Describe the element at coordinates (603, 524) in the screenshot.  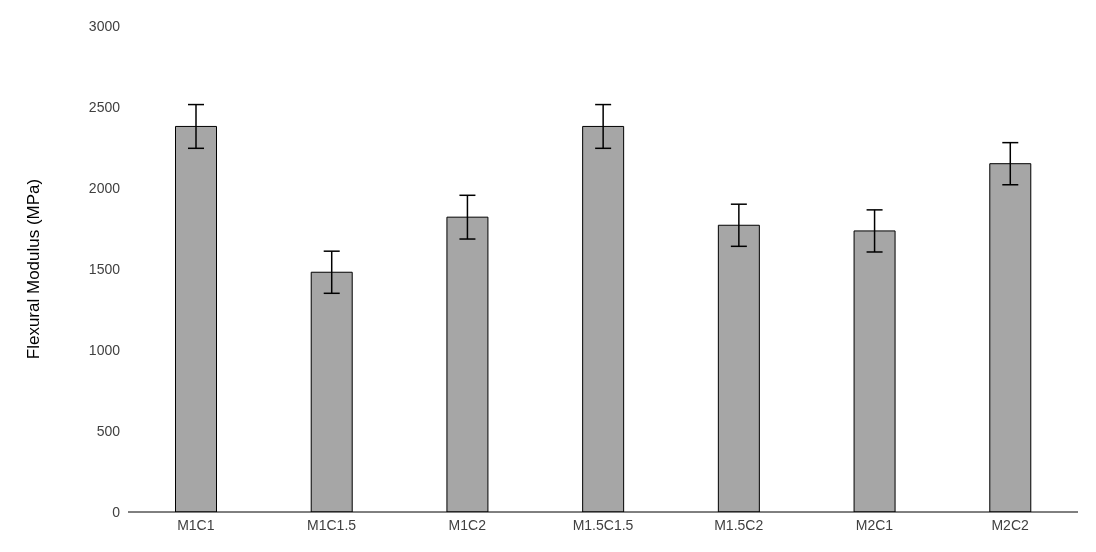
I see `x-tick-label: M1.5C1.5` at that location.